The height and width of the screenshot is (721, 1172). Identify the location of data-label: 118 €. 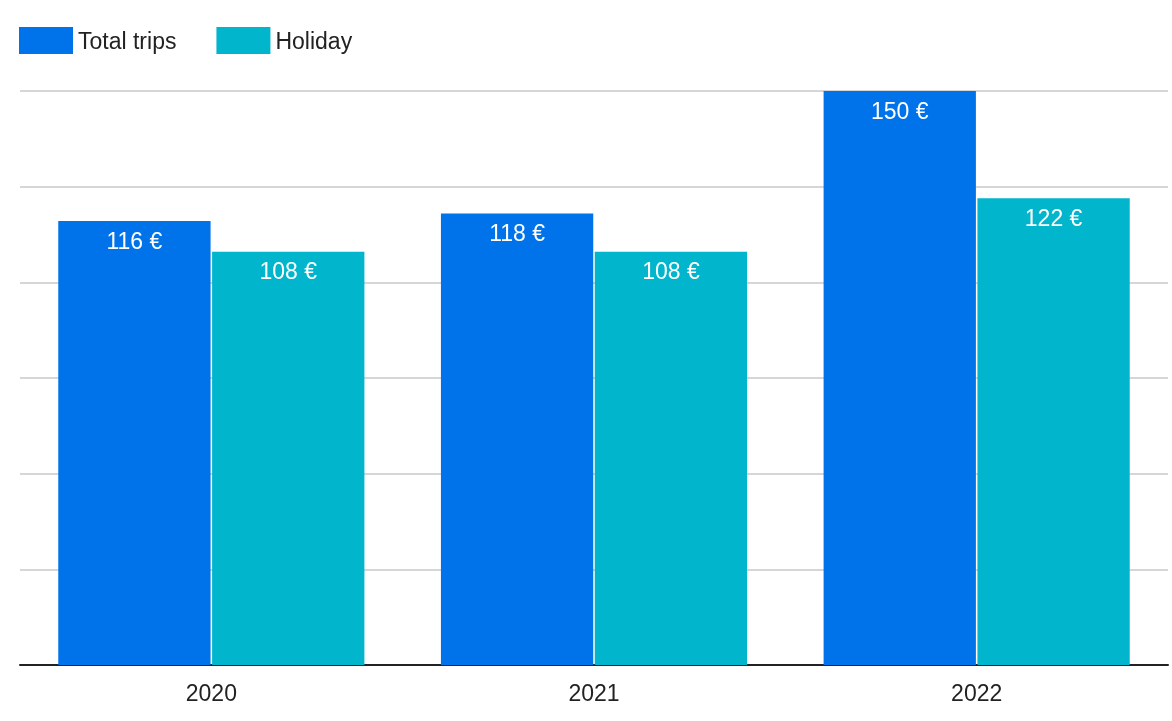
(517, 232).